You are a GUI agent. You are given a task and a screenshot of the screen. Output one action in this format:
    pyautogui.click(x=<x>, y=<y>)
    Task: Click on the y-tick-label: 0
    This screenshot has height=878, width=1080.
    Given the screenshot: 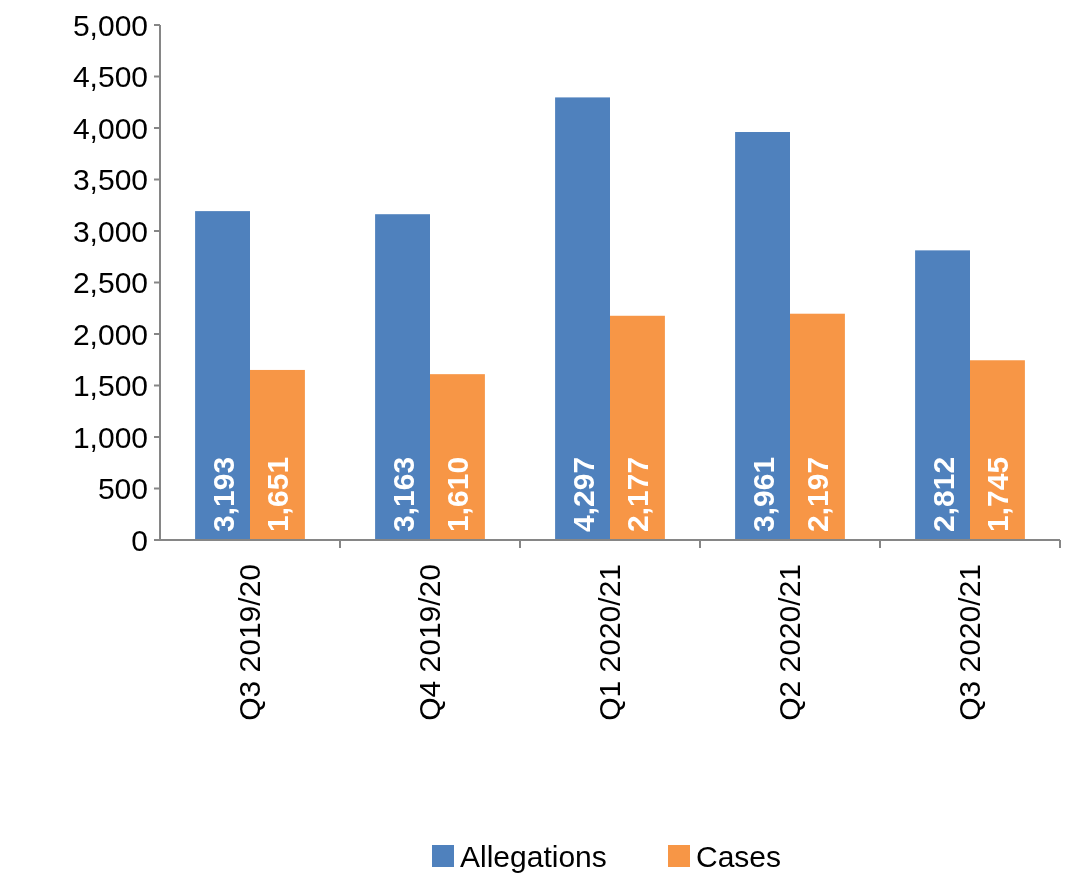 What is the action you would take?
    pyautogui.click(x=139, y=540)
    